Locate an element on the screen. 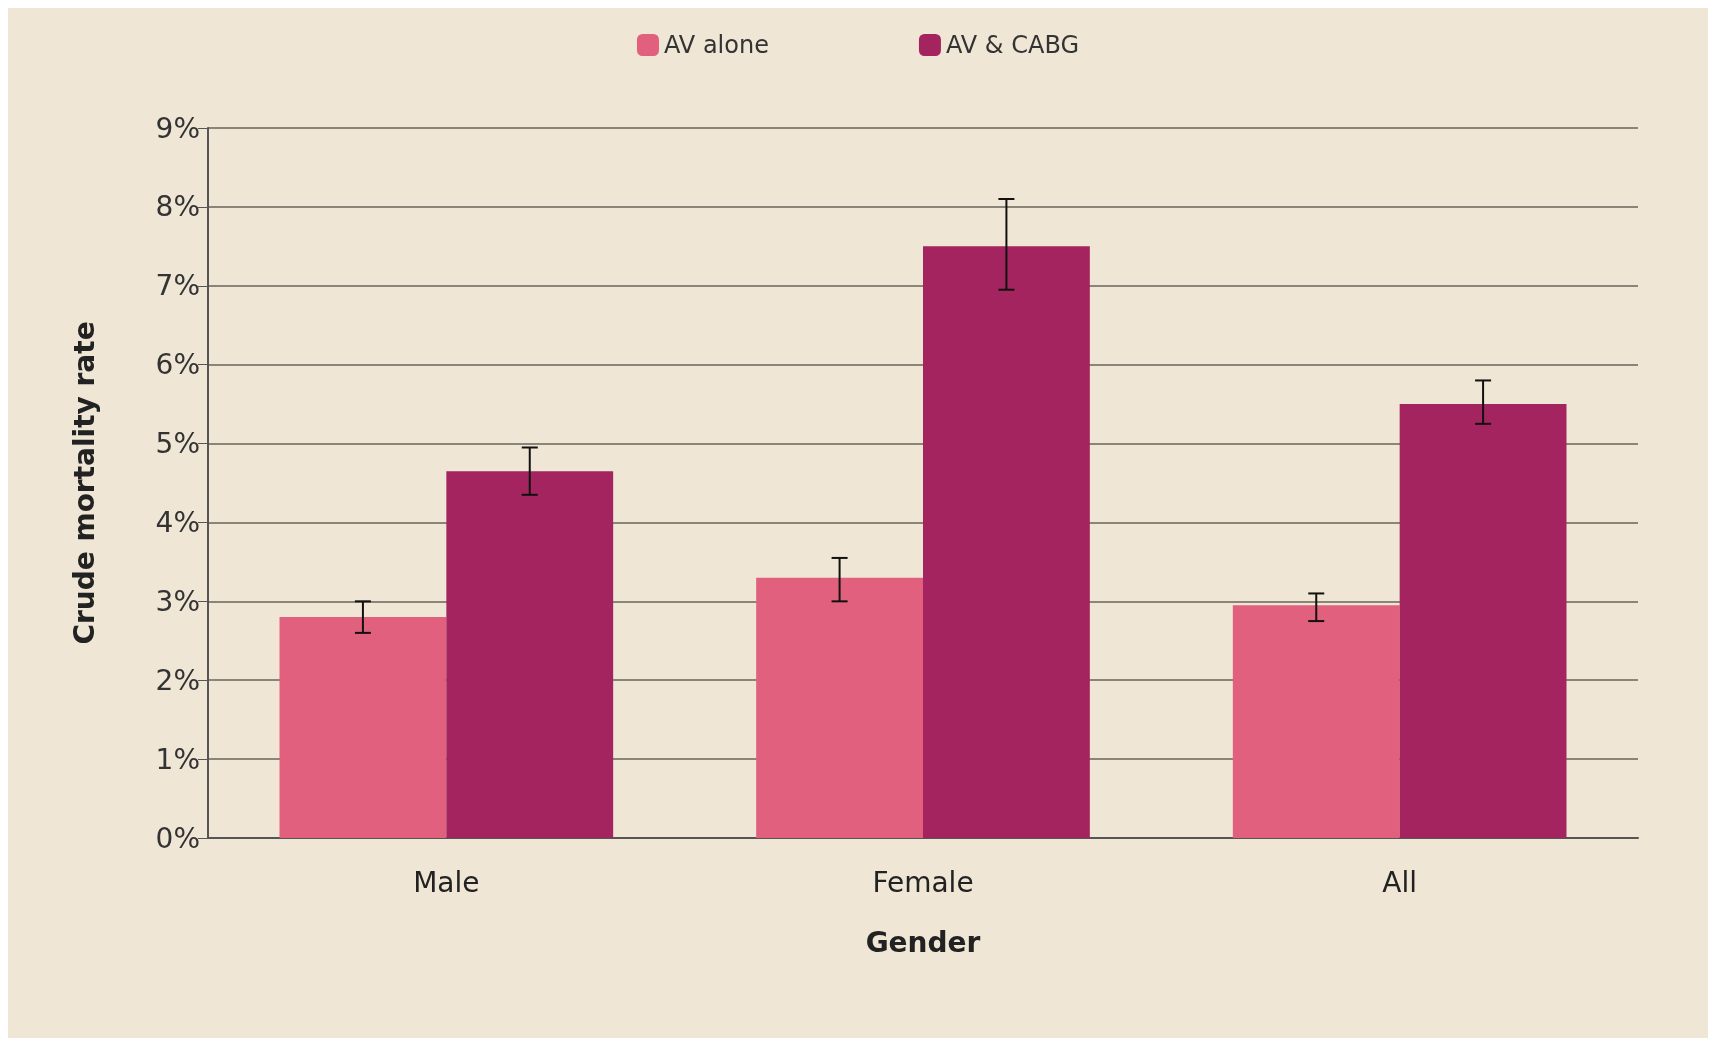 The width and height of the screenshot is (1720, 1056). x-tick-label: Male is located at coordinates (446, 882).